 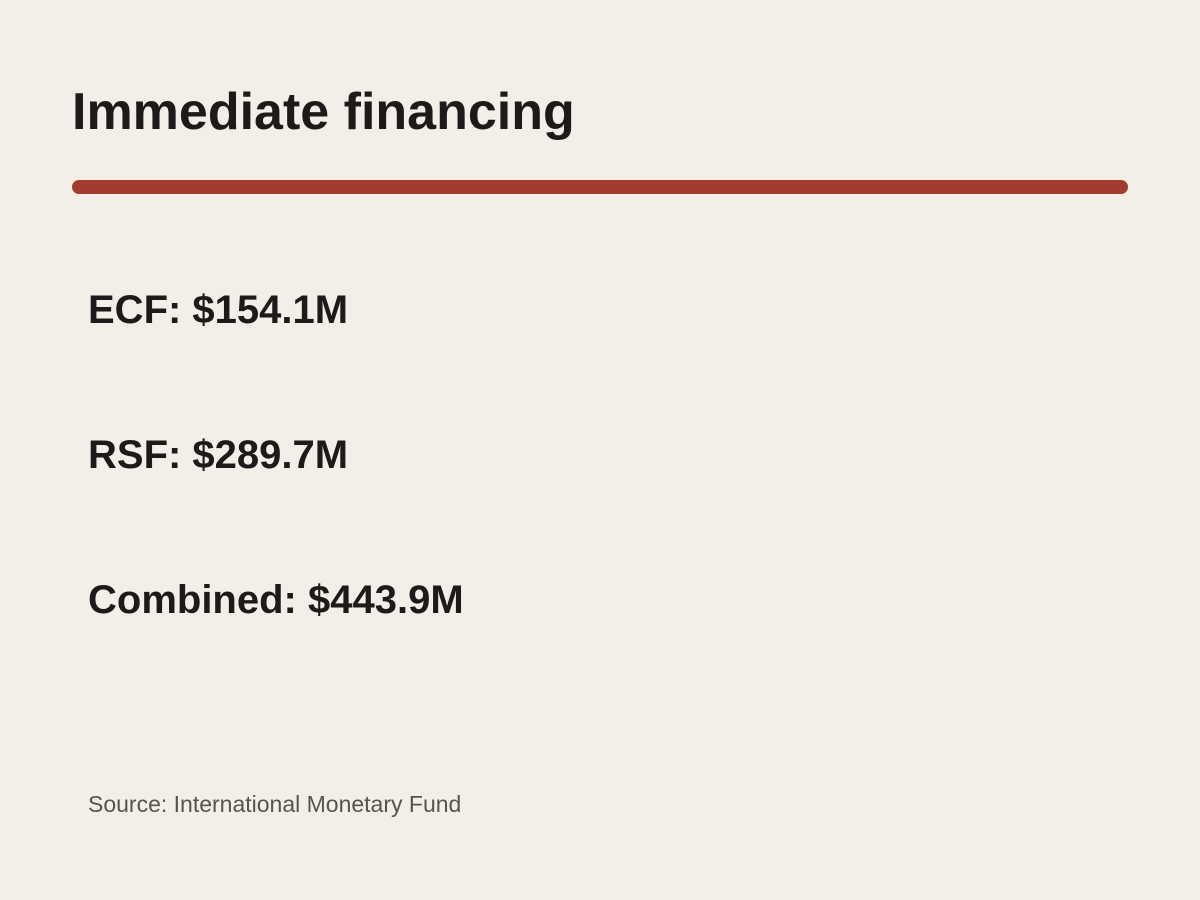 What do you see at coordinates (218, 310) in the screenshot?
I see `figure-line: ECF: $154.1M` at bounding box center [218, 310].